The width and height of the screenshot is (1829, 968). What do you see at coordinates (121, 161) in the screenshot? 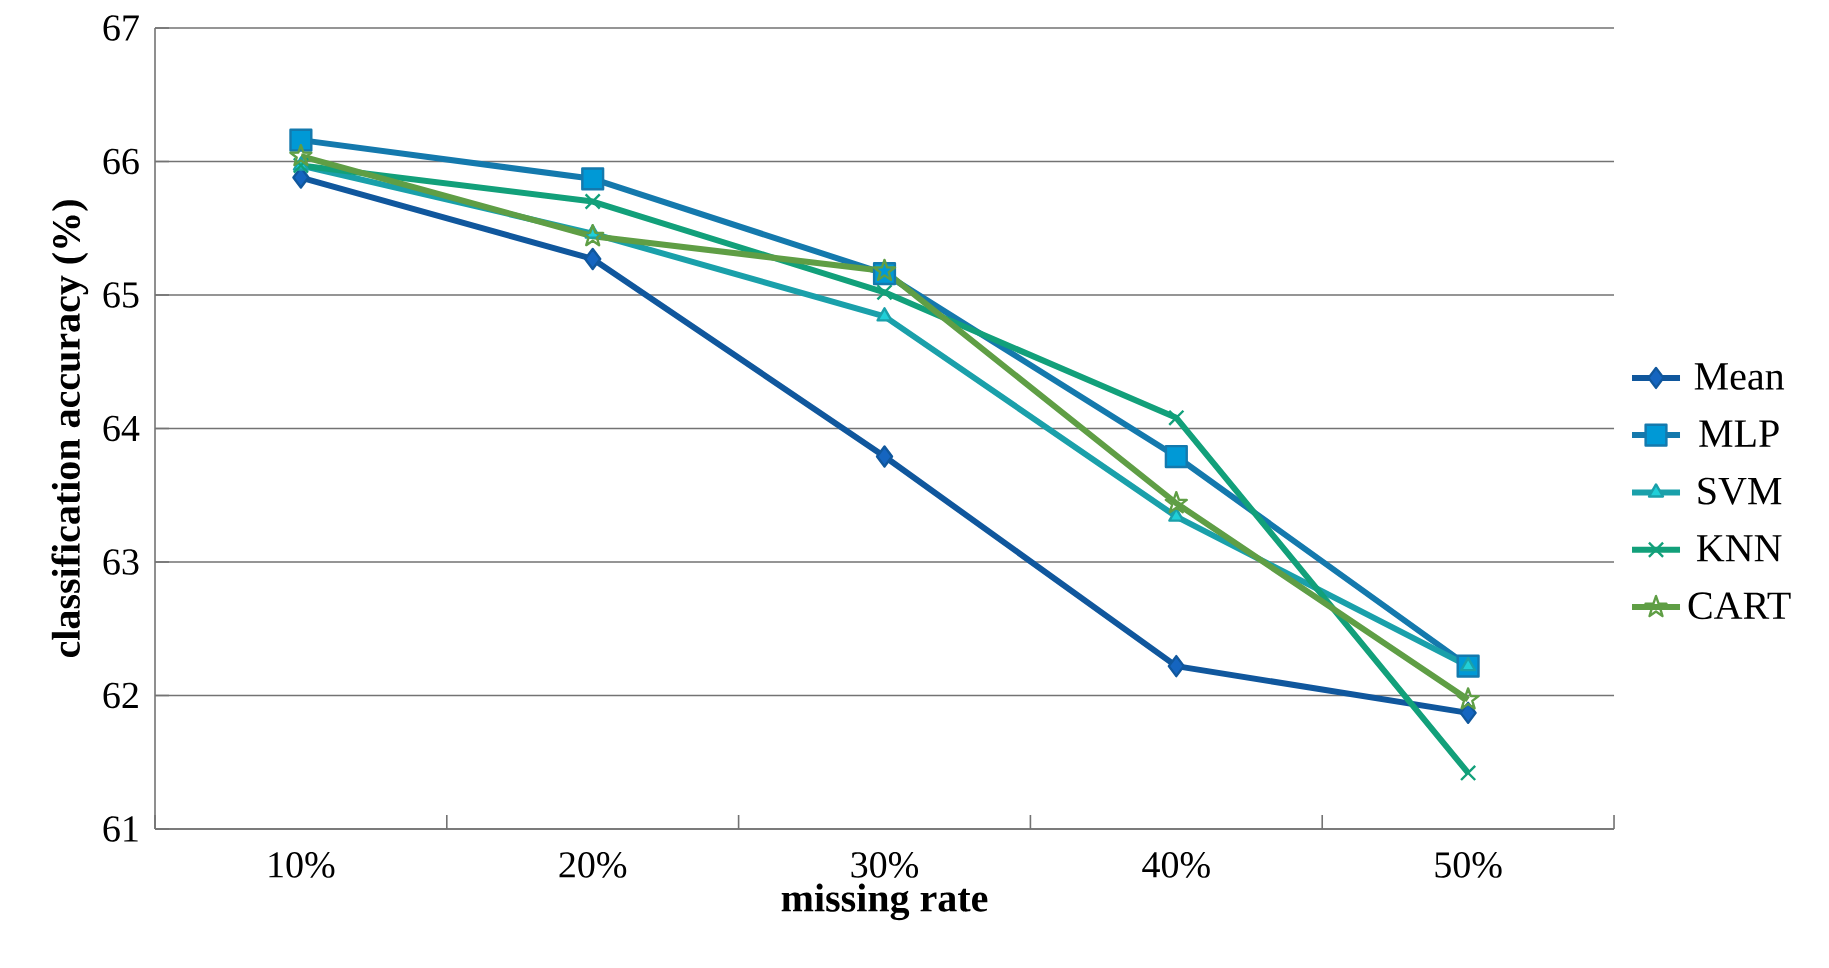
I see `y-tick-label: 66` at bounding box center [121, 161].